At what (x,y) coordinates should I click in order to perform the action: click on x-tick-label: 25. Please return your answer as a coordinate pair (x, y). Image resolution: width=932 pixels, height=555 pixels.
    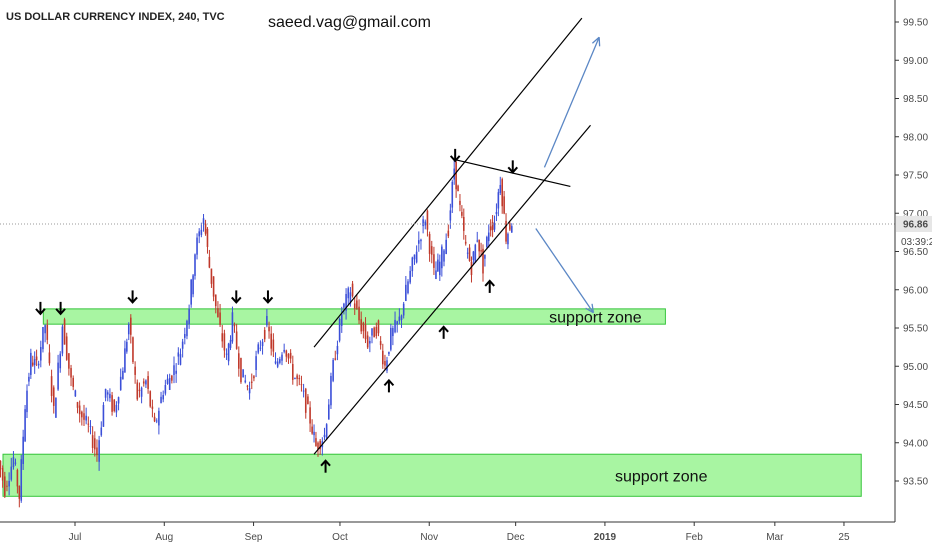
    Looking at the image, I should click on (844, 537).